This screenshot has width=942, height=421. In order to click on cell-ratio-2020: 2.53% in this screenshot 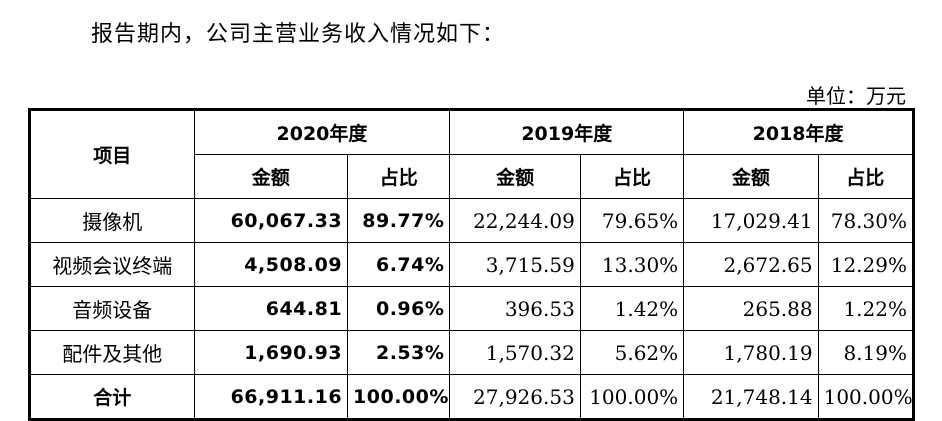, I will do `click(399, 352)`.